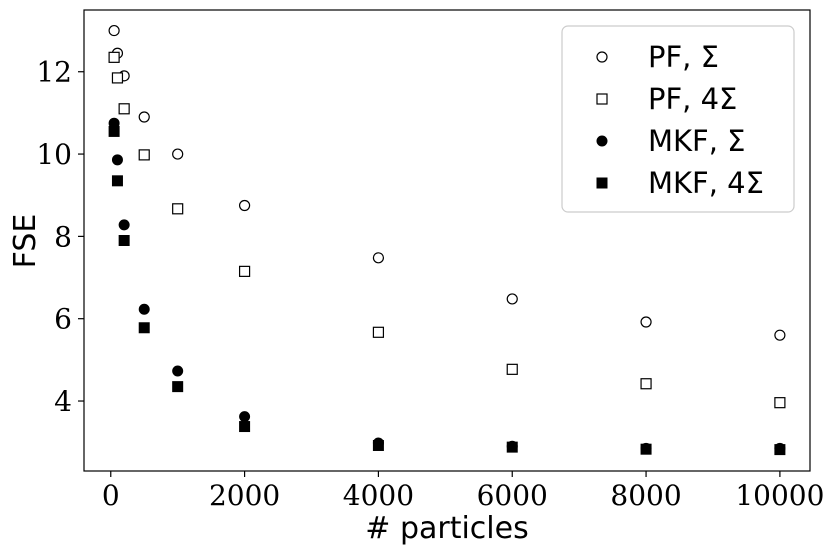  What do you see at coordinates (111, 495) in the screenshot?
I see `x-tick-label: 0` at bounding box center [111, 495].